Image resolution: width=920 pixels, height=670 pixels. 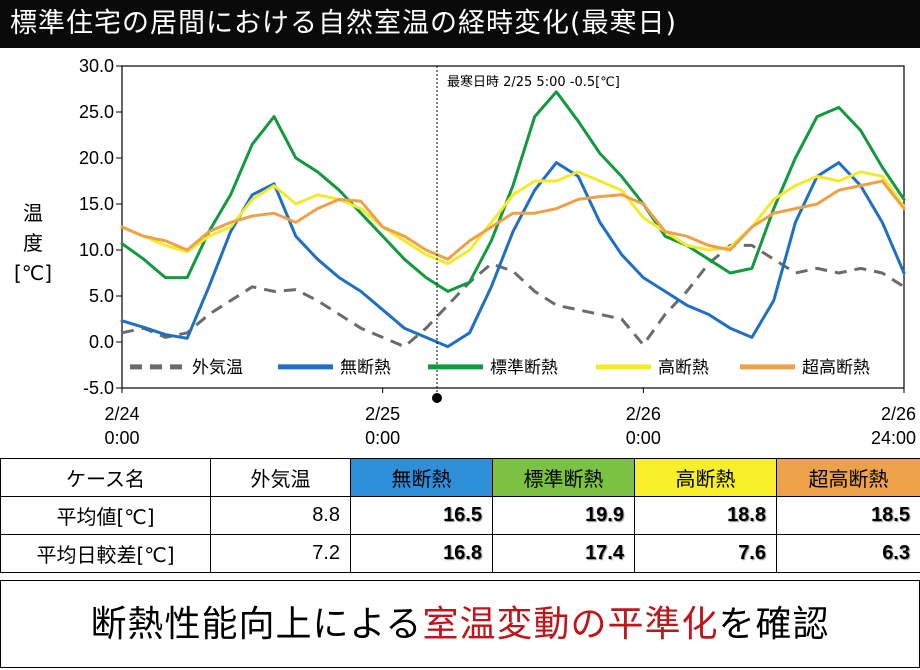 What do you see at coordinates (98, 388) in the screenshot?
I see `y-tick-label: -5.0` at bounding box center [98, 388].